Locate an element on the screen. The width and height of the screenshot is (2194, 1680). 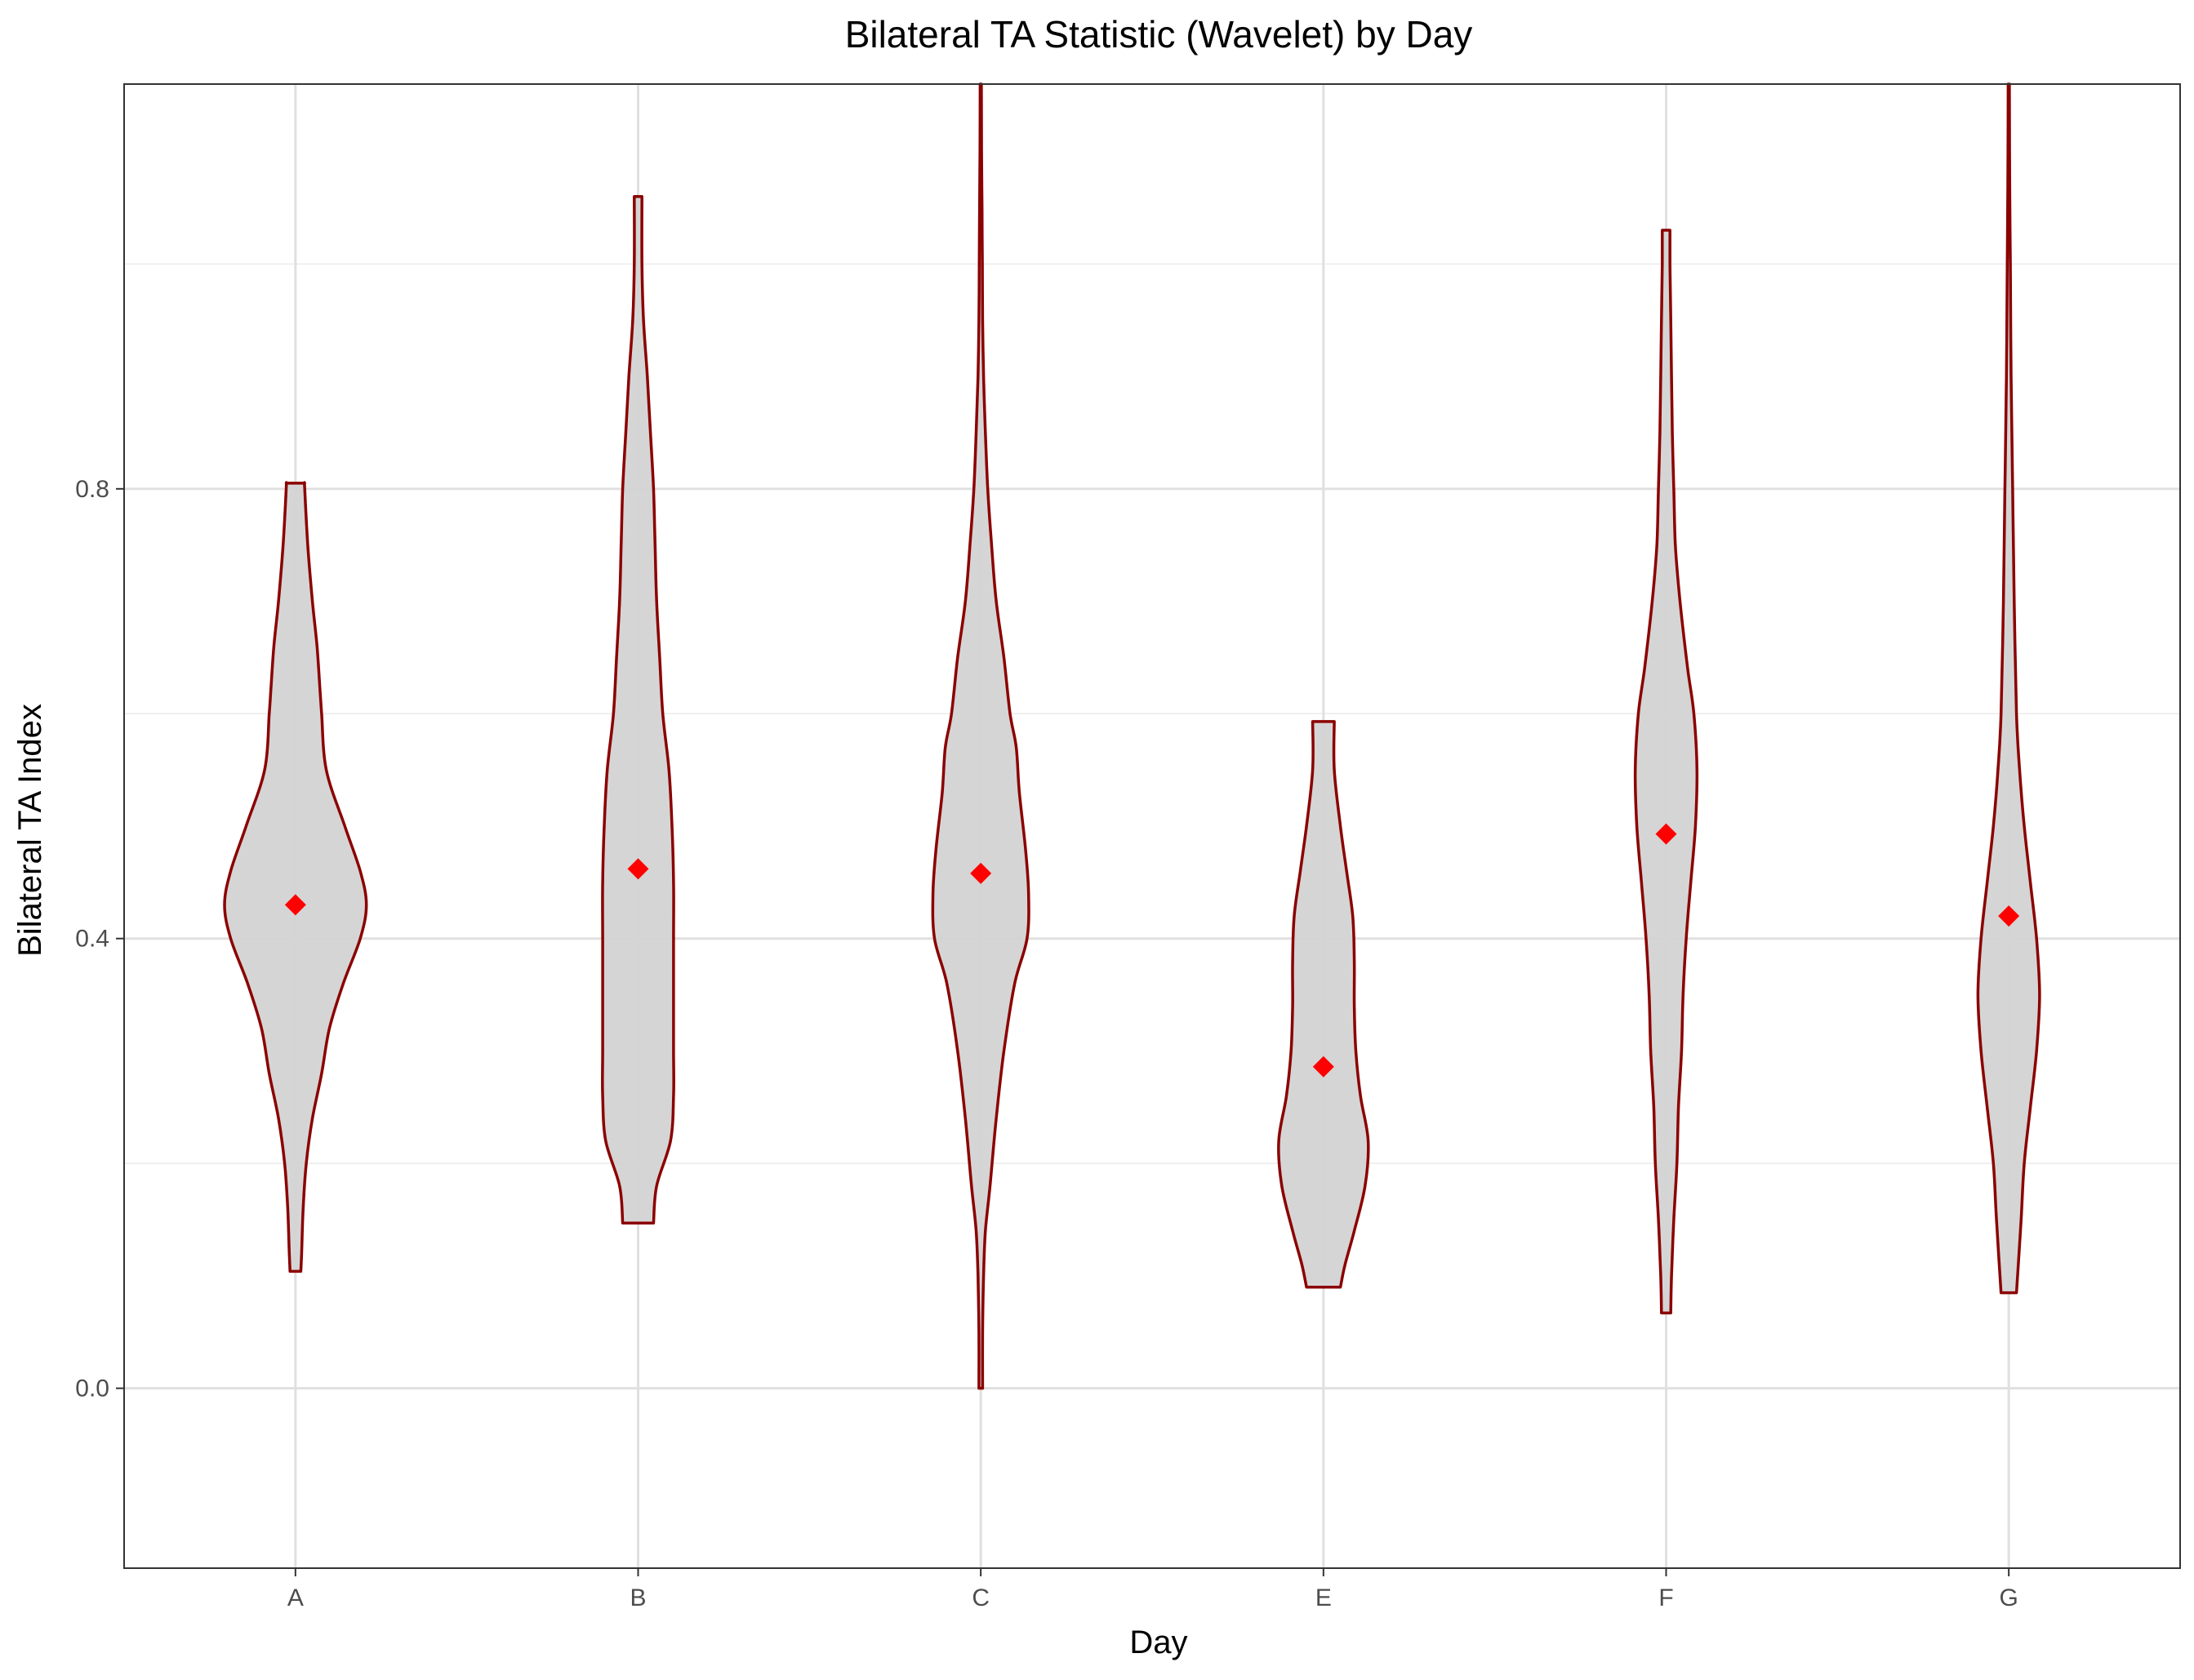
mean-marker-E is located at coordinates (1323, 1067).